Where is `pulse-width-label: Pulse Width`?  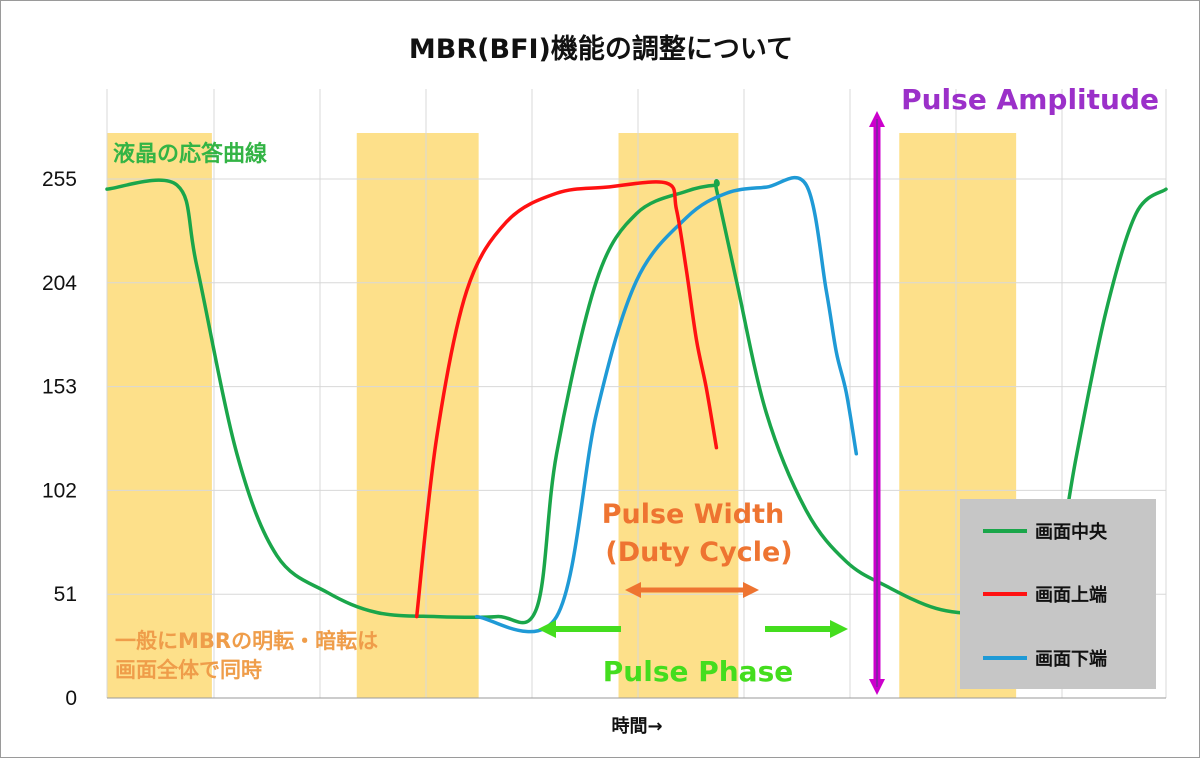 pulse-width-label: Pulse Width is located at coordinates (693, 514).